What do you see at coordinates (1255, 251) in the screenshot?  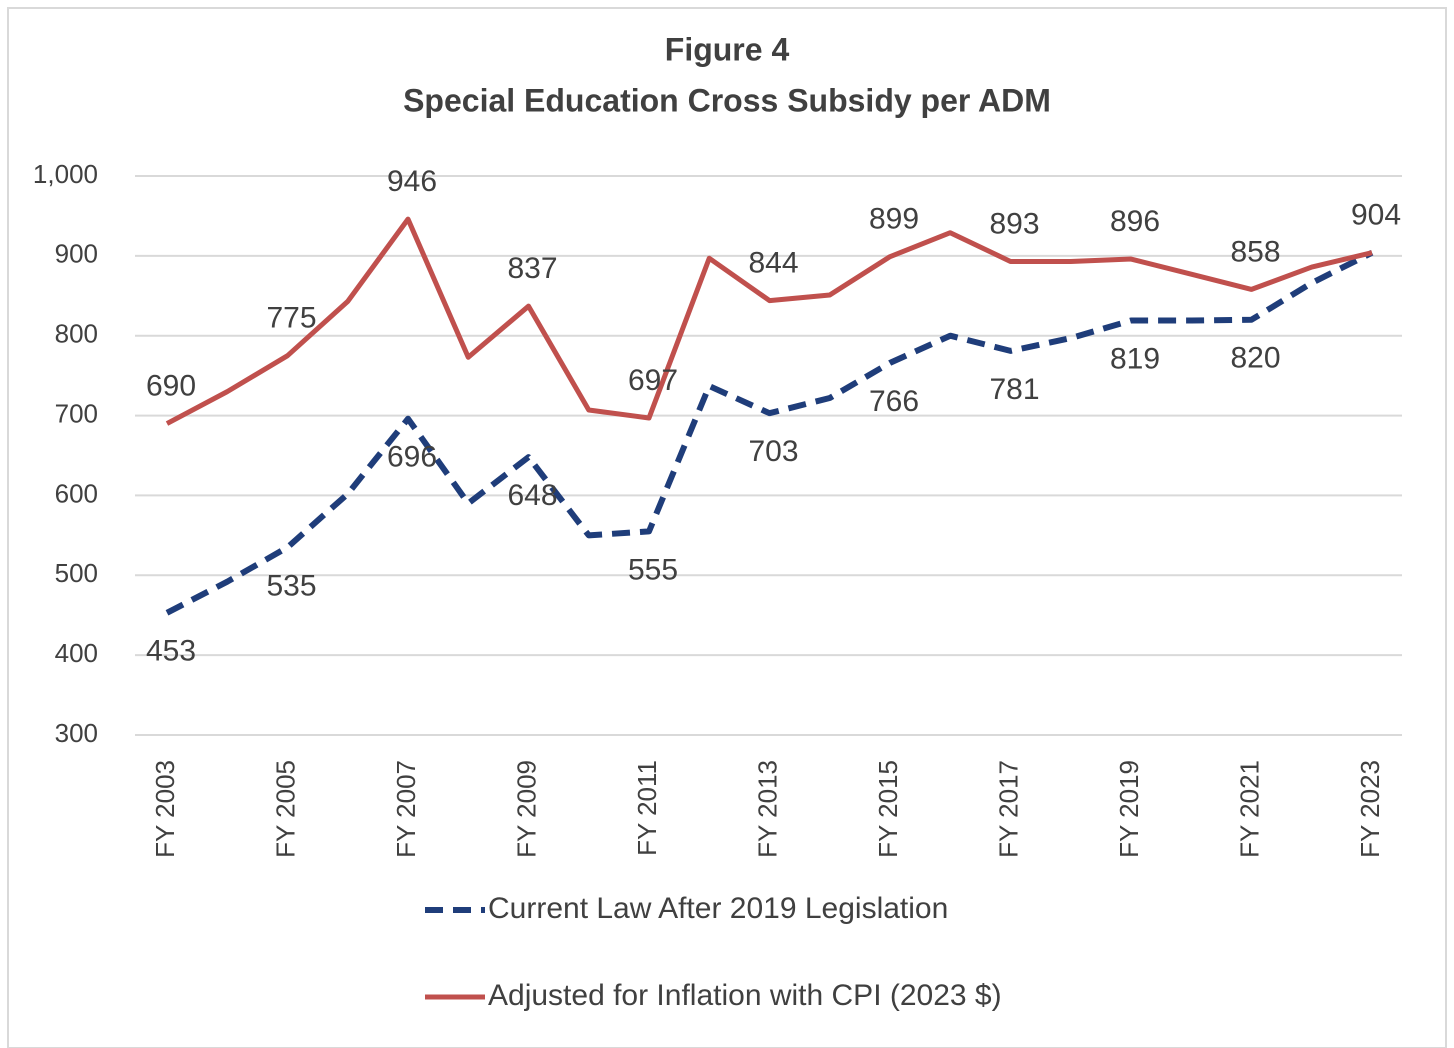 I see `data-label: 858` at bounding box center [1255, 251].